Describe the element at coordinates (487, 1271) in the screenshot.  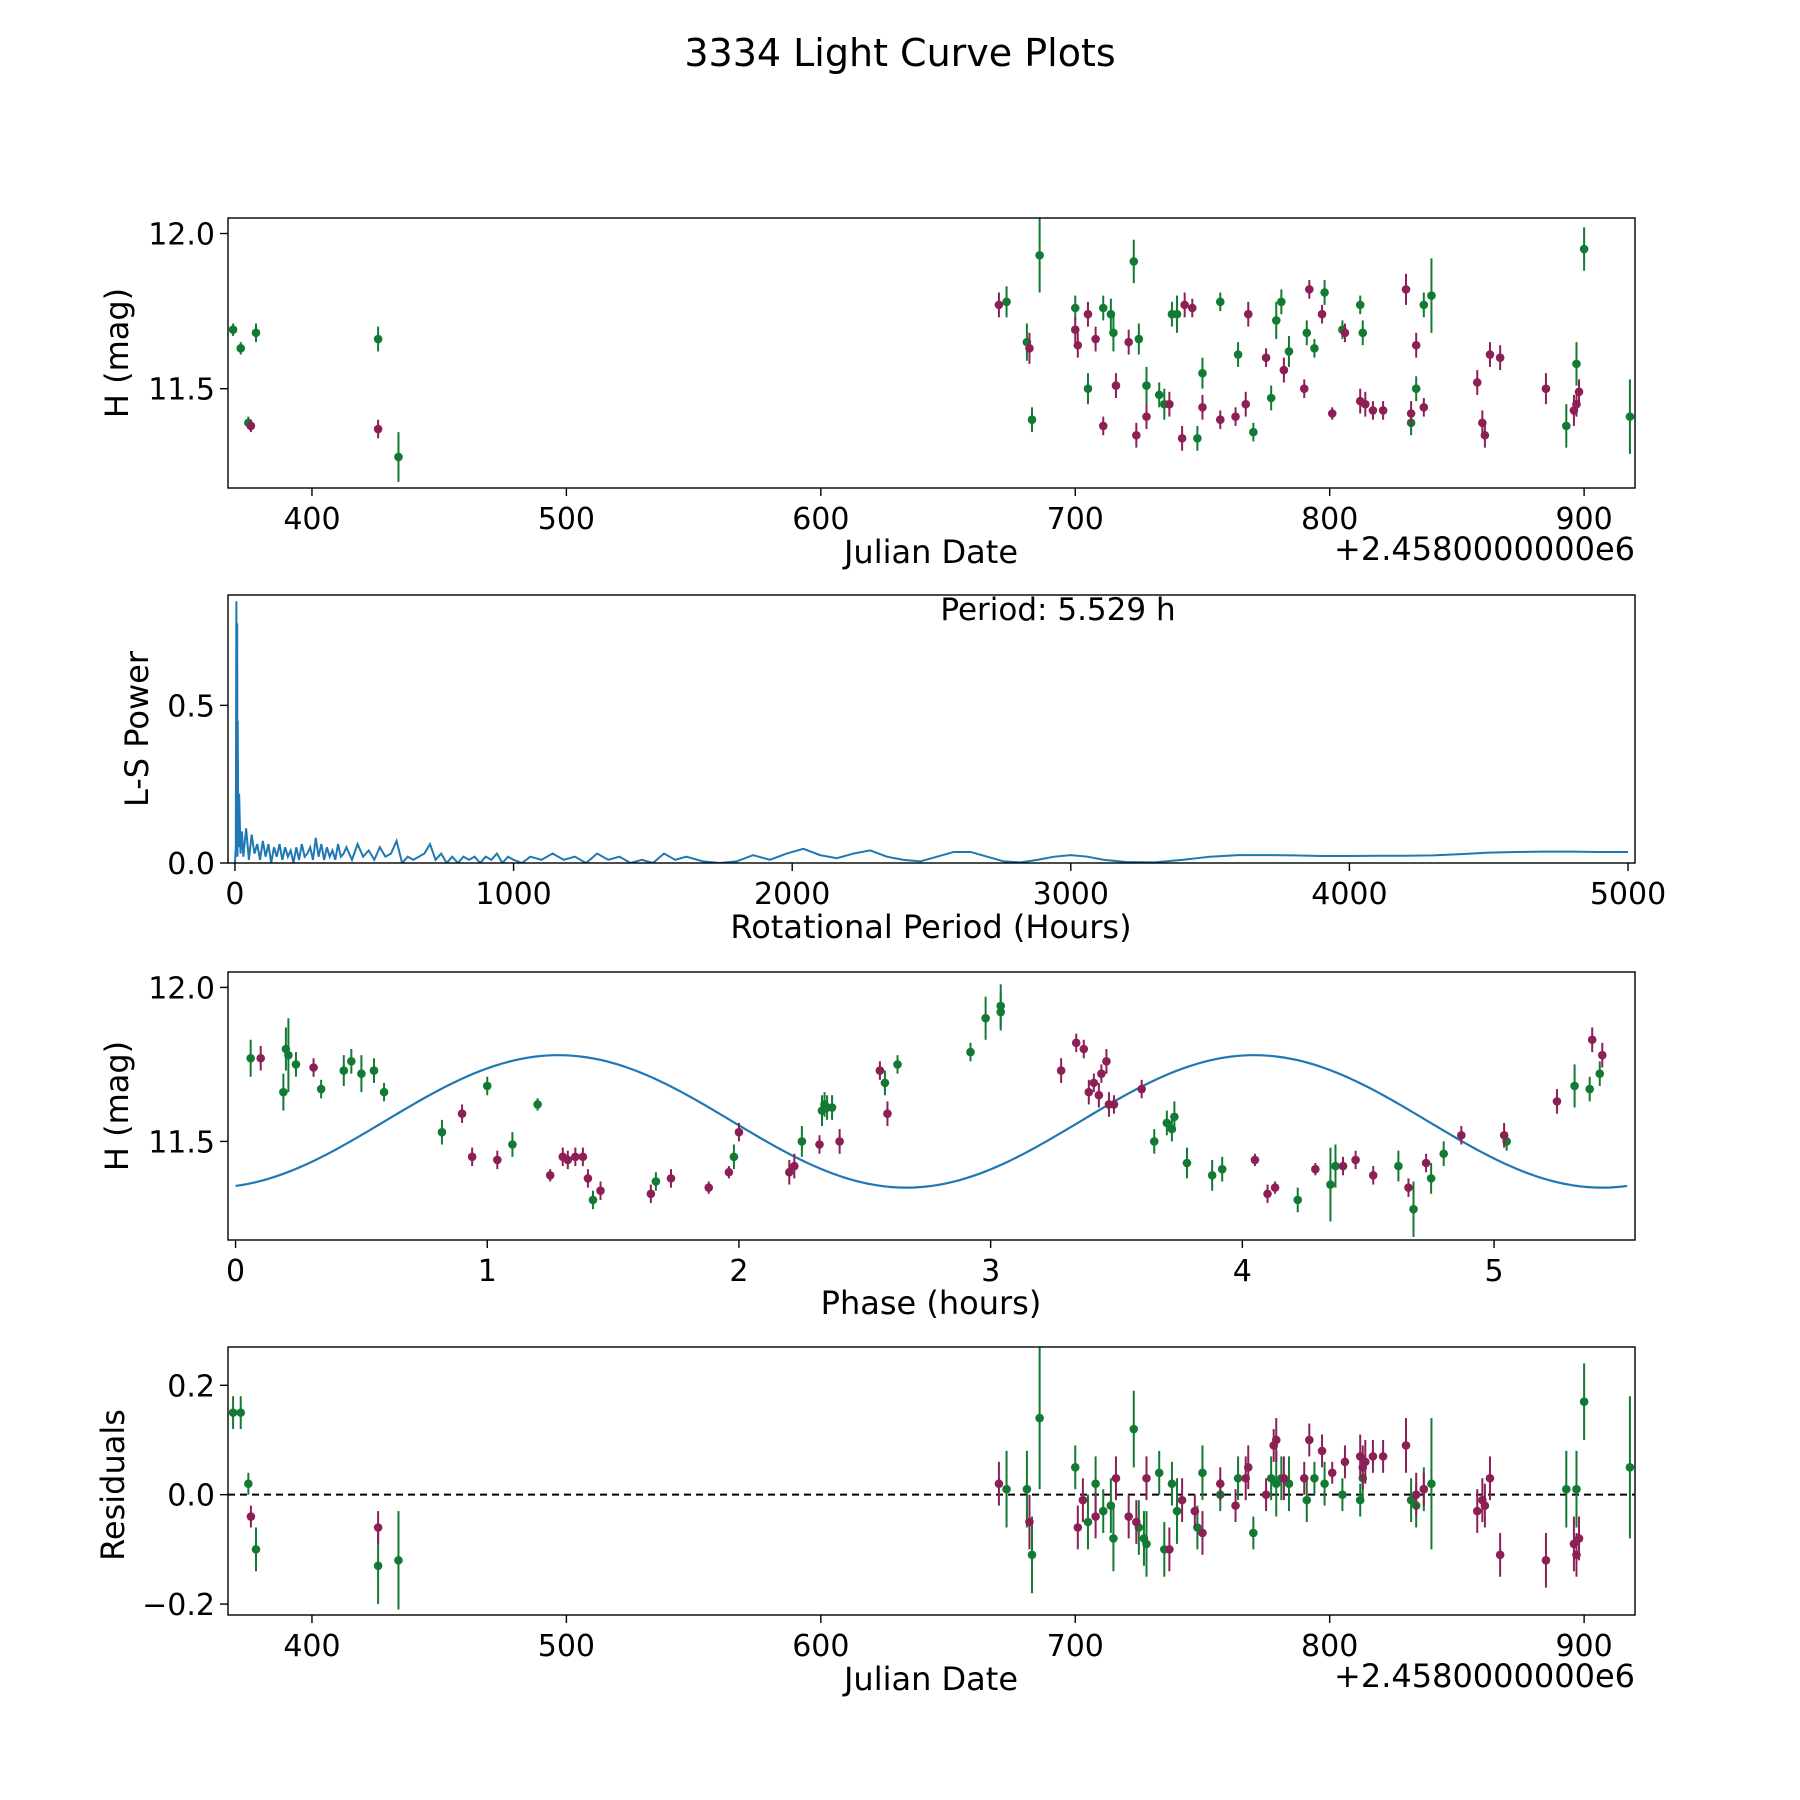
I see `phased-xtick-label: 1` at that location.